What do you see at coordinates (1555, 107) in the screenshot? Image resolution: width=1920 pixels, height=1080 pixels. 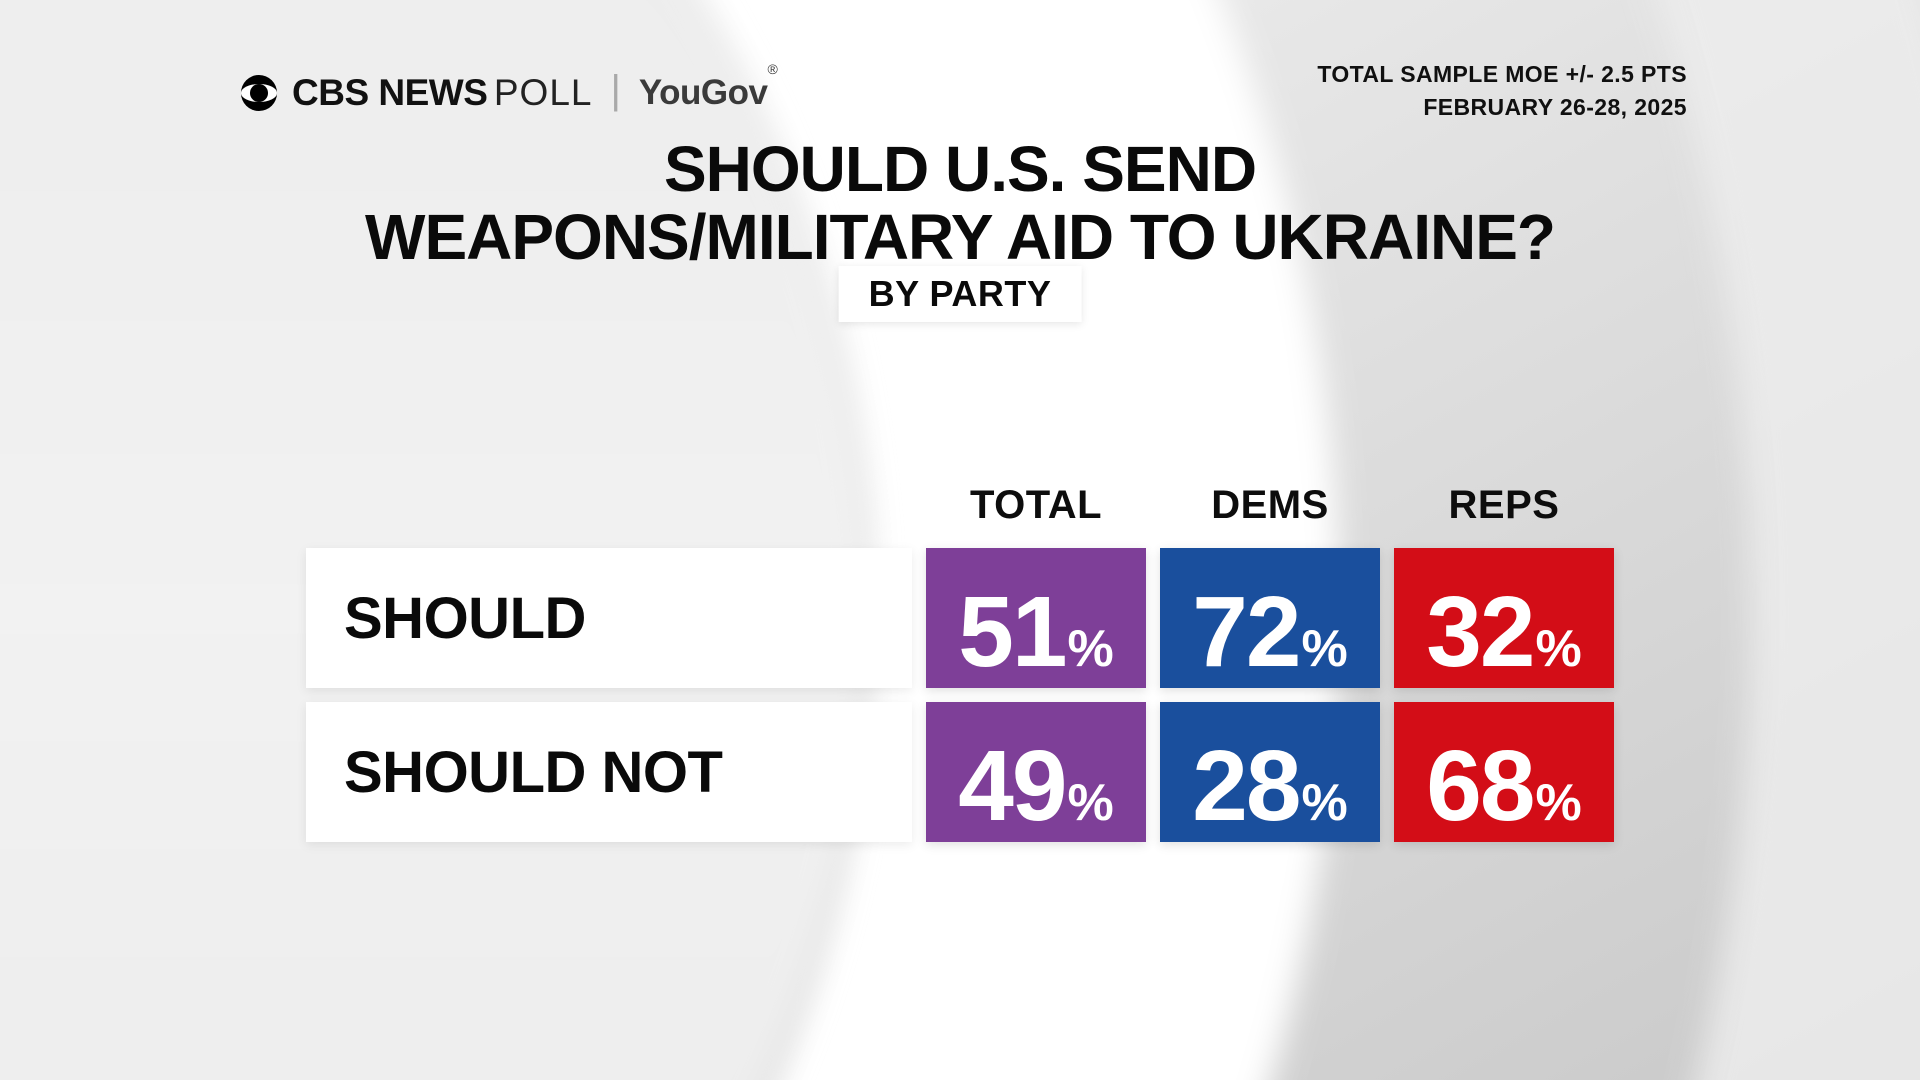 I see `date-line: FEBRUARY 26-28, 2025` at bounding box center [1555, 107].